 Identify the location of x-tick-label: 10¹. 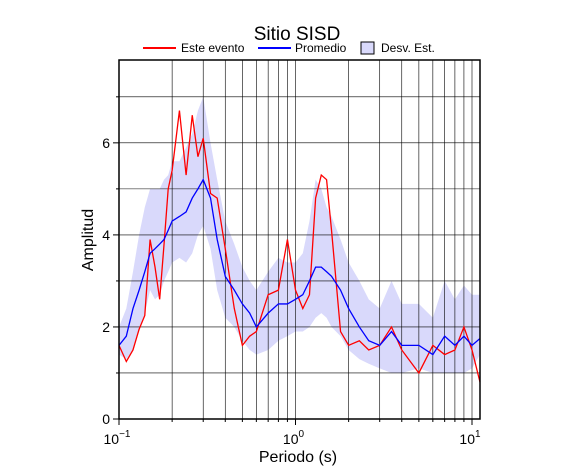
(470, 438).